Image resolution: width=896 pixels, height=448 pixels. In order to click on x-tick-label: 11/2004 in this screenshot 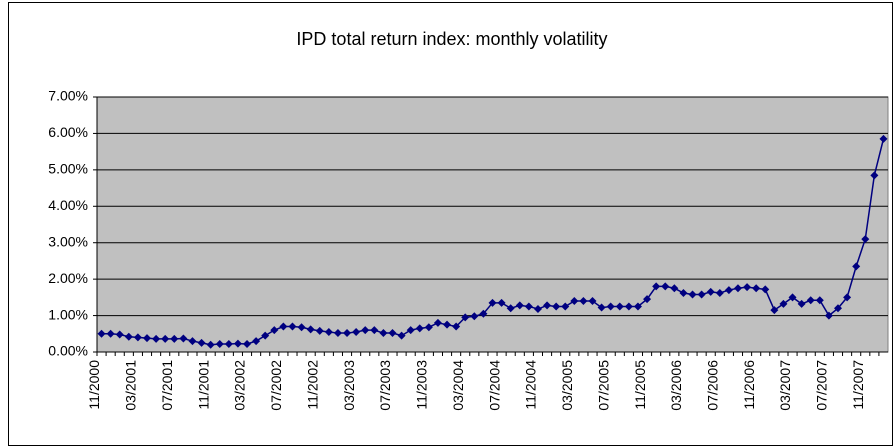, I will do `click(531, 385)`.